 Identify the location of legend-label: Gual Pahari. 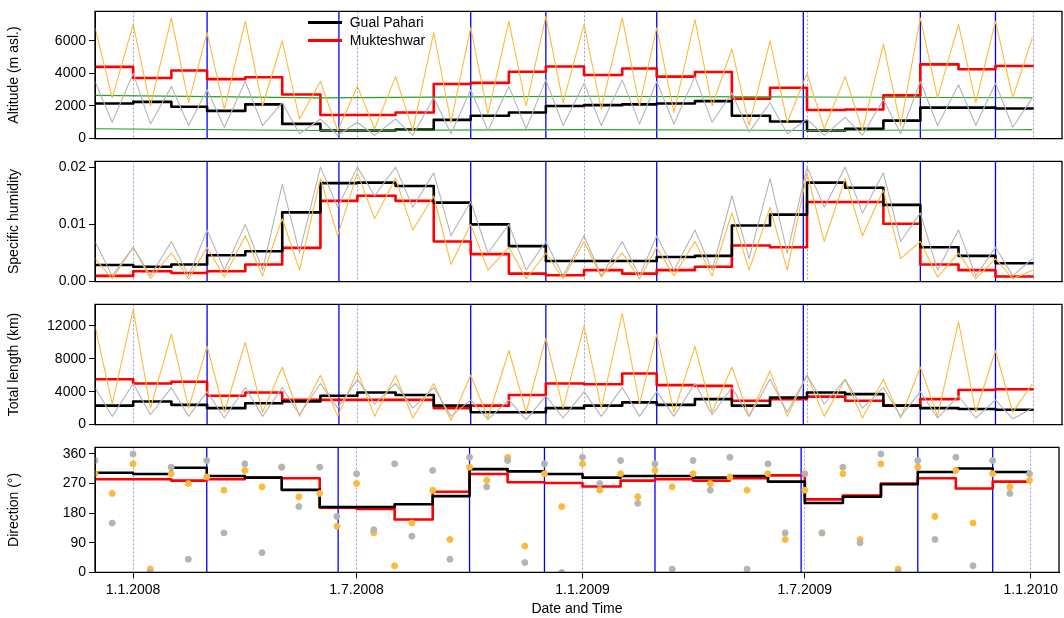
(386, 22).